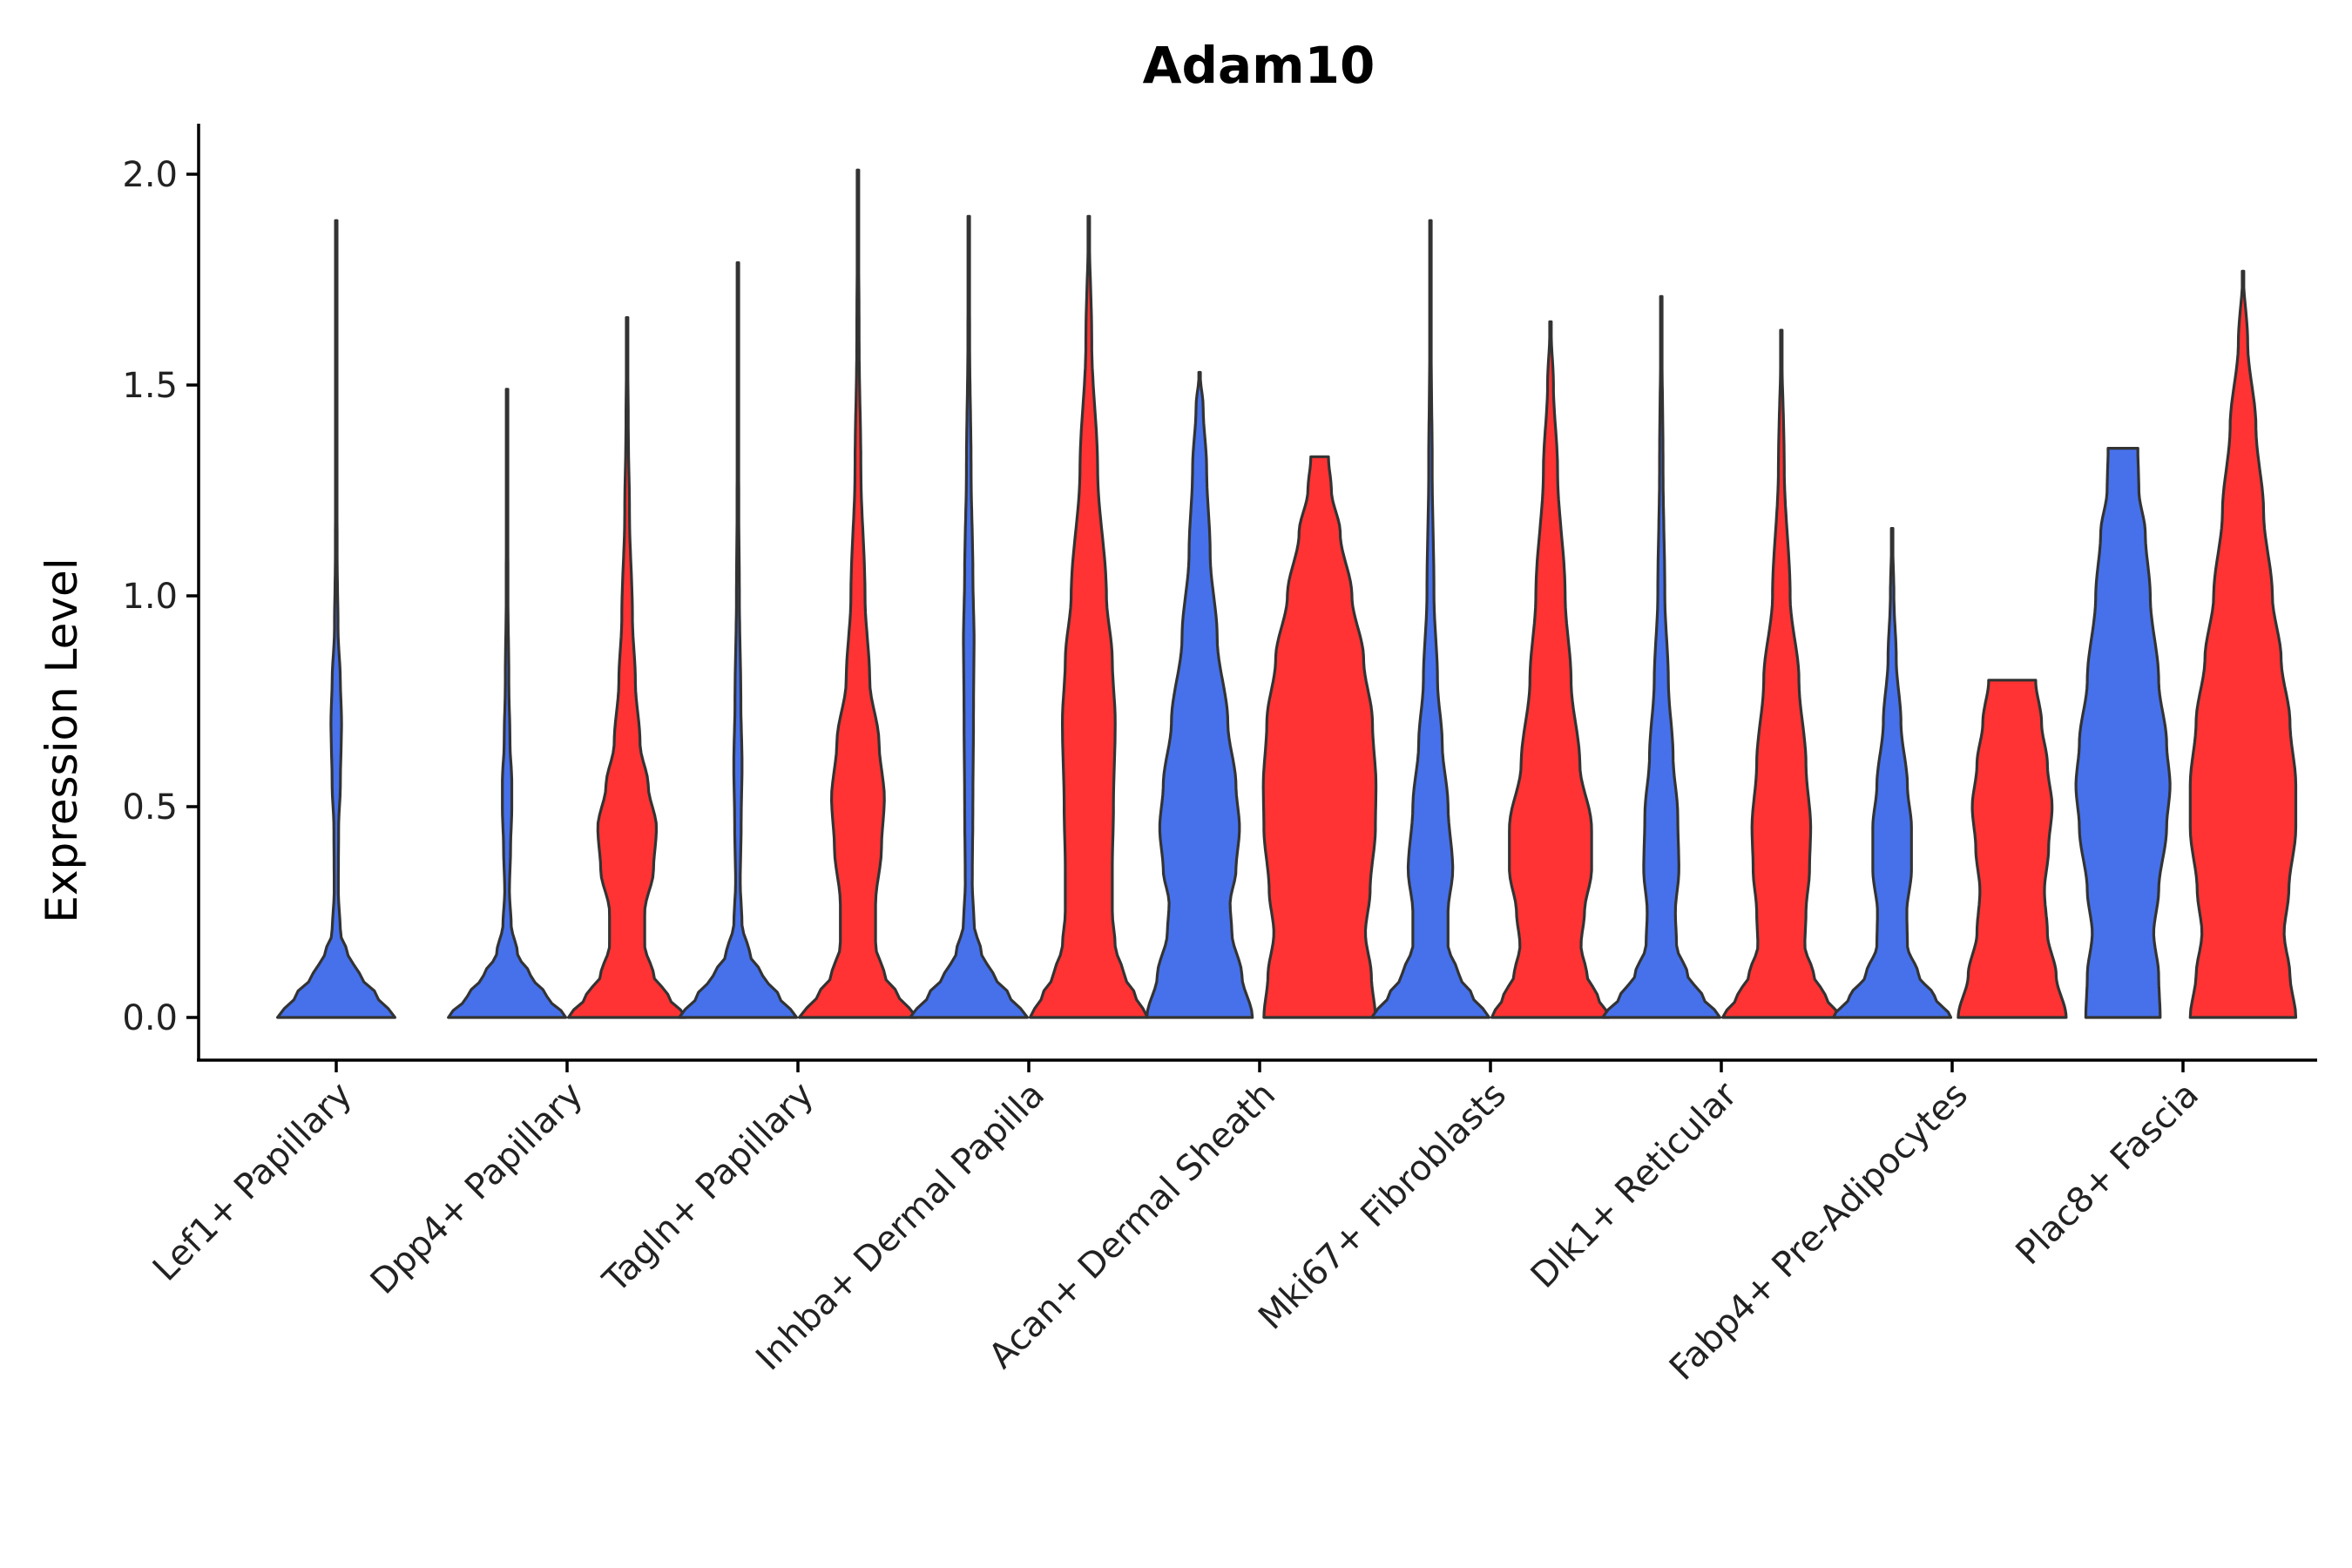 Image resolution: width=2352 pixels, height=1568 pixels. Describe the element at coordinates (477, 1188) in the screenshot. I see `x-tick-label: Dpp4+ Papillary` at that location.